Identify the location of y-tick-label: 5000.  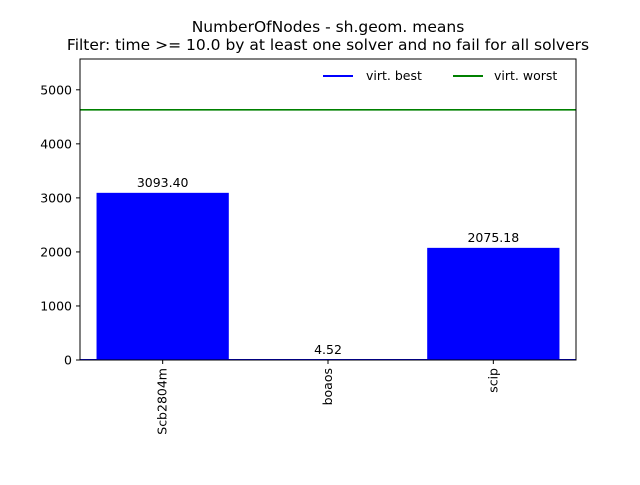
(56, 89).